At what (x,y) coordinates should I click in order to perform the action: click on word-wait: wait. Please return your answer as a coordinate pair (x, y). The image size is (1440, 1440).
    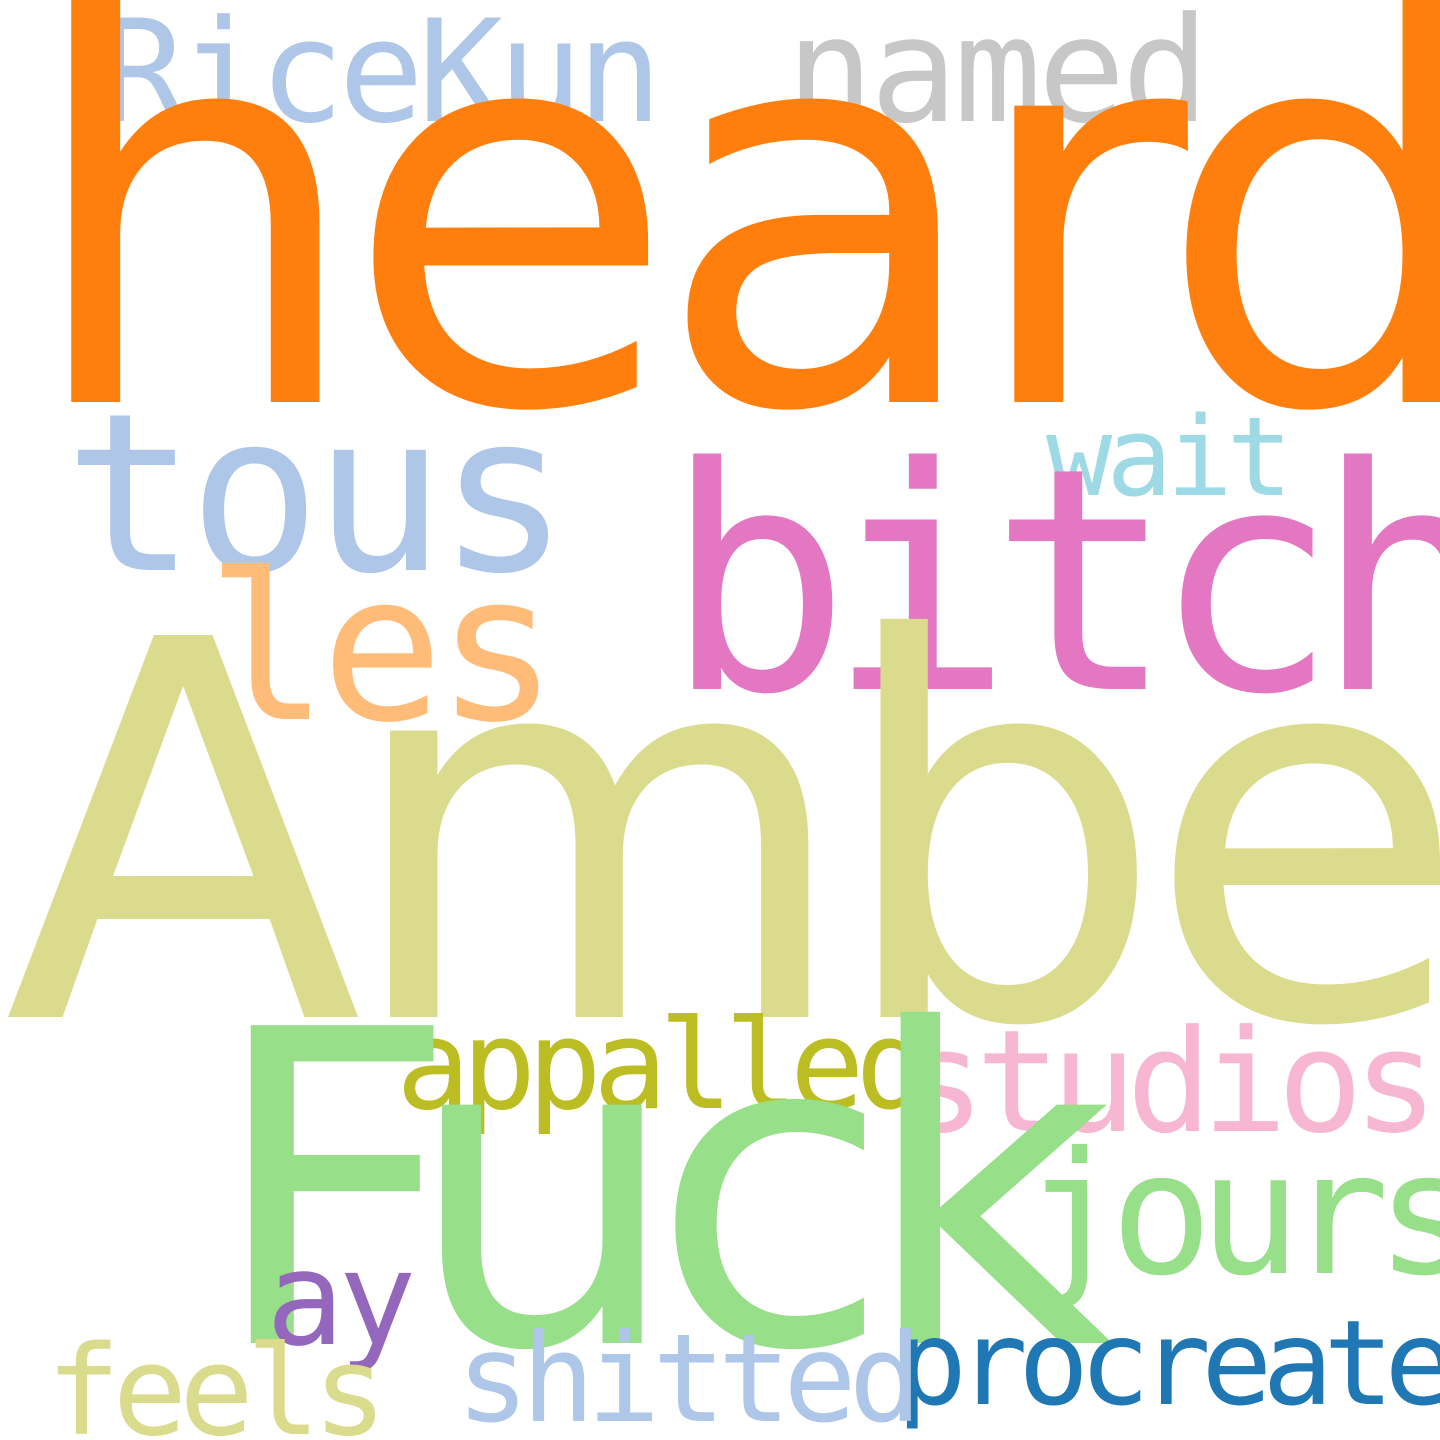
    Looking at the image, I should click on (1169, 457).